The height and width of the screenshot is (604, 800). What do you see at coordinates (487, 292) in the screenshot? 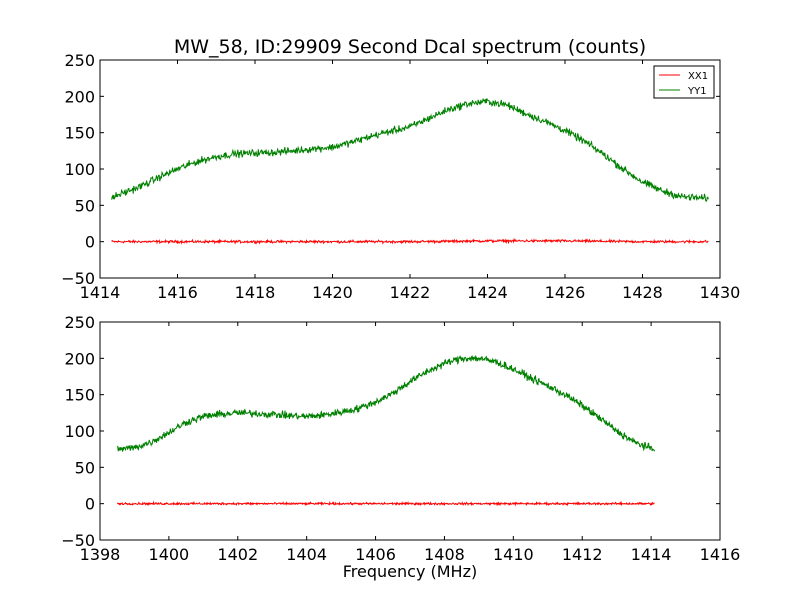
I see `x-tick-label: 1424` at bounding box center [487, 292].